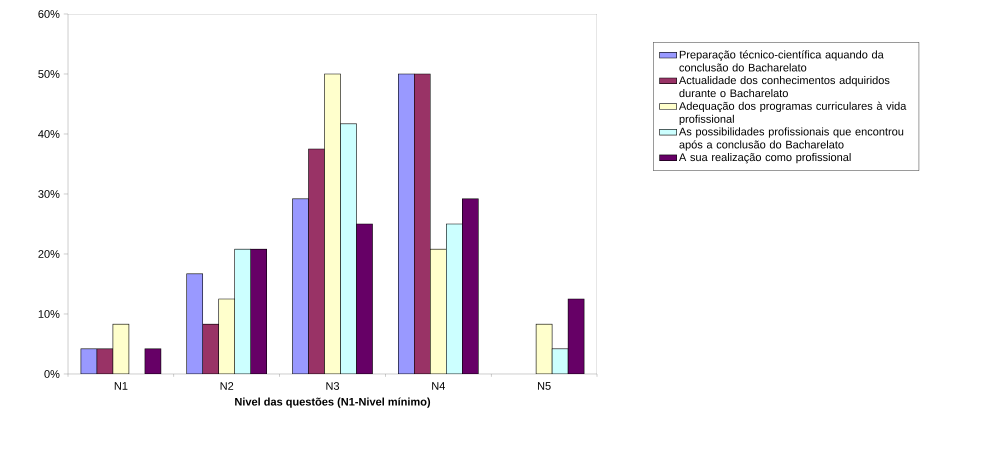  I want to click on x-tick-label: N5, so click(544, 386).